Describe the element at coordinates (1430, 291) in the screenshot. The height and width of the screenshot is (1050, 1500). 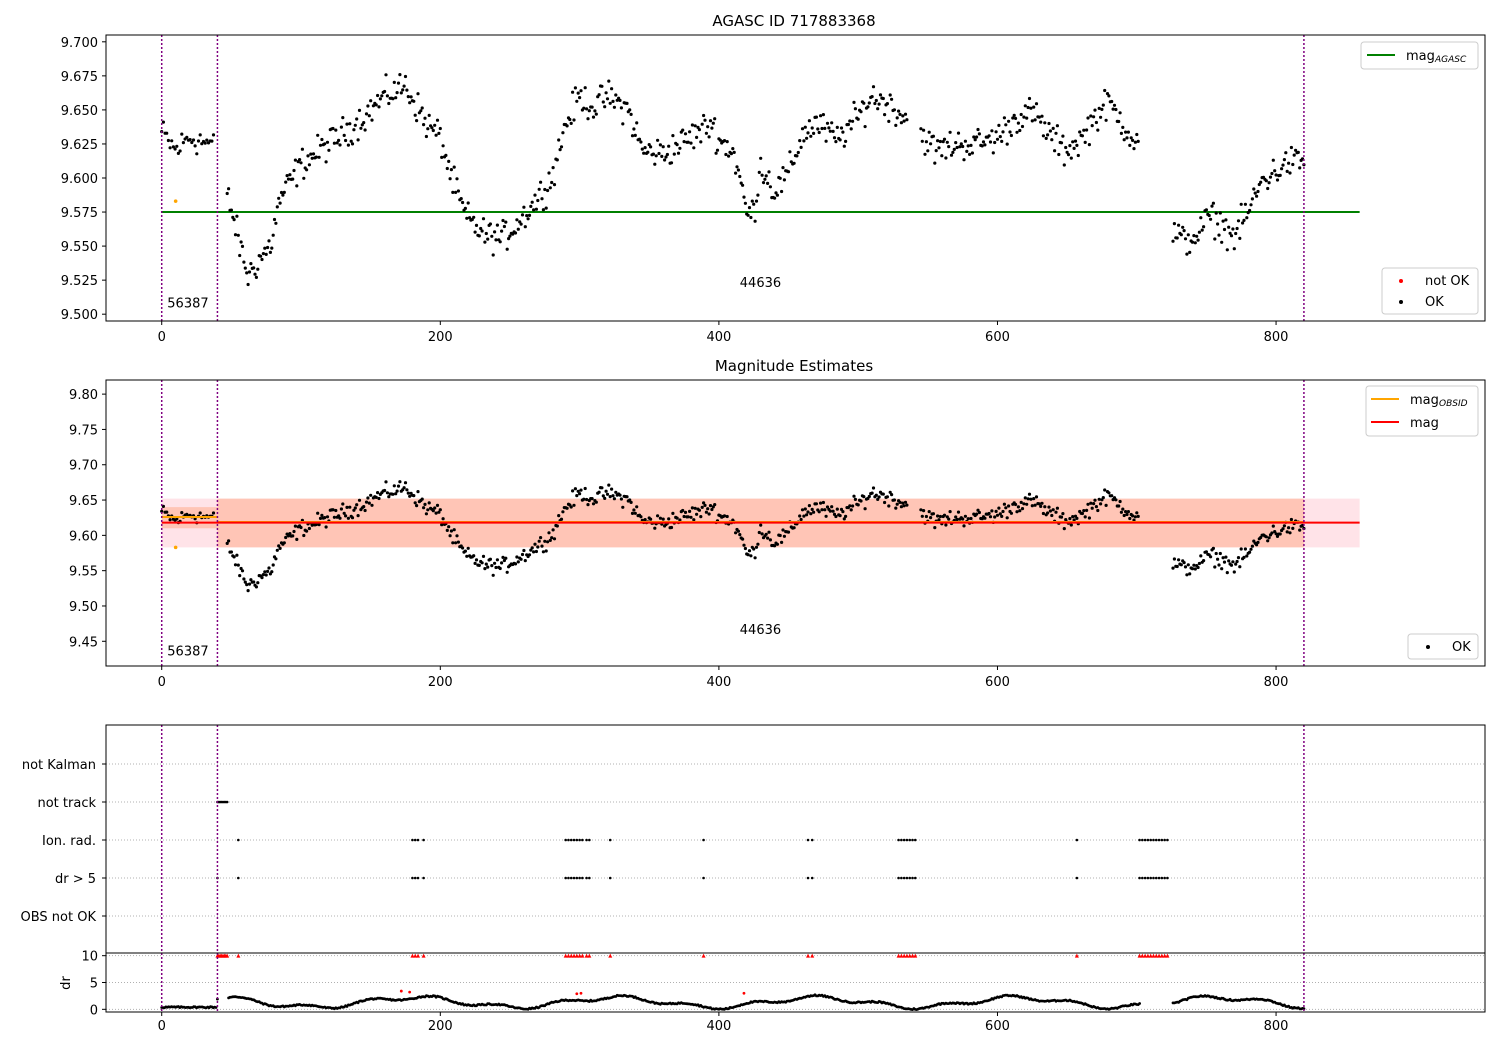
I see `panel-agasc-legend-points: not OK OK` at that location.